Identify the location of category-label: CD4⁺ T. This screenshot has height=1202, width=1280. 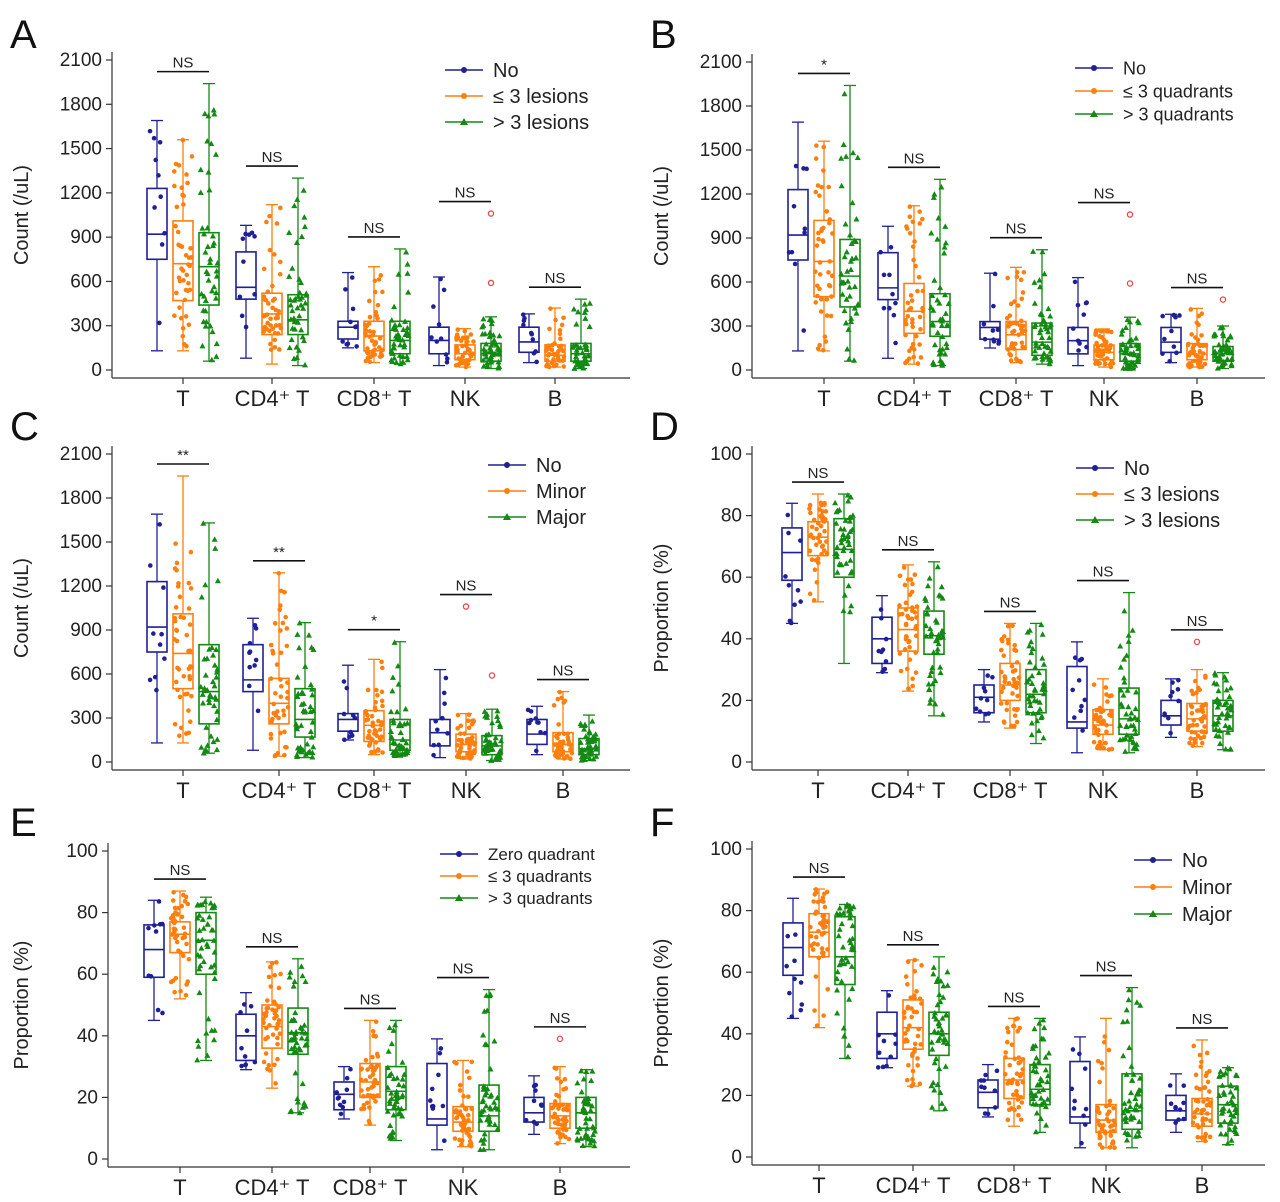
(914, 398).